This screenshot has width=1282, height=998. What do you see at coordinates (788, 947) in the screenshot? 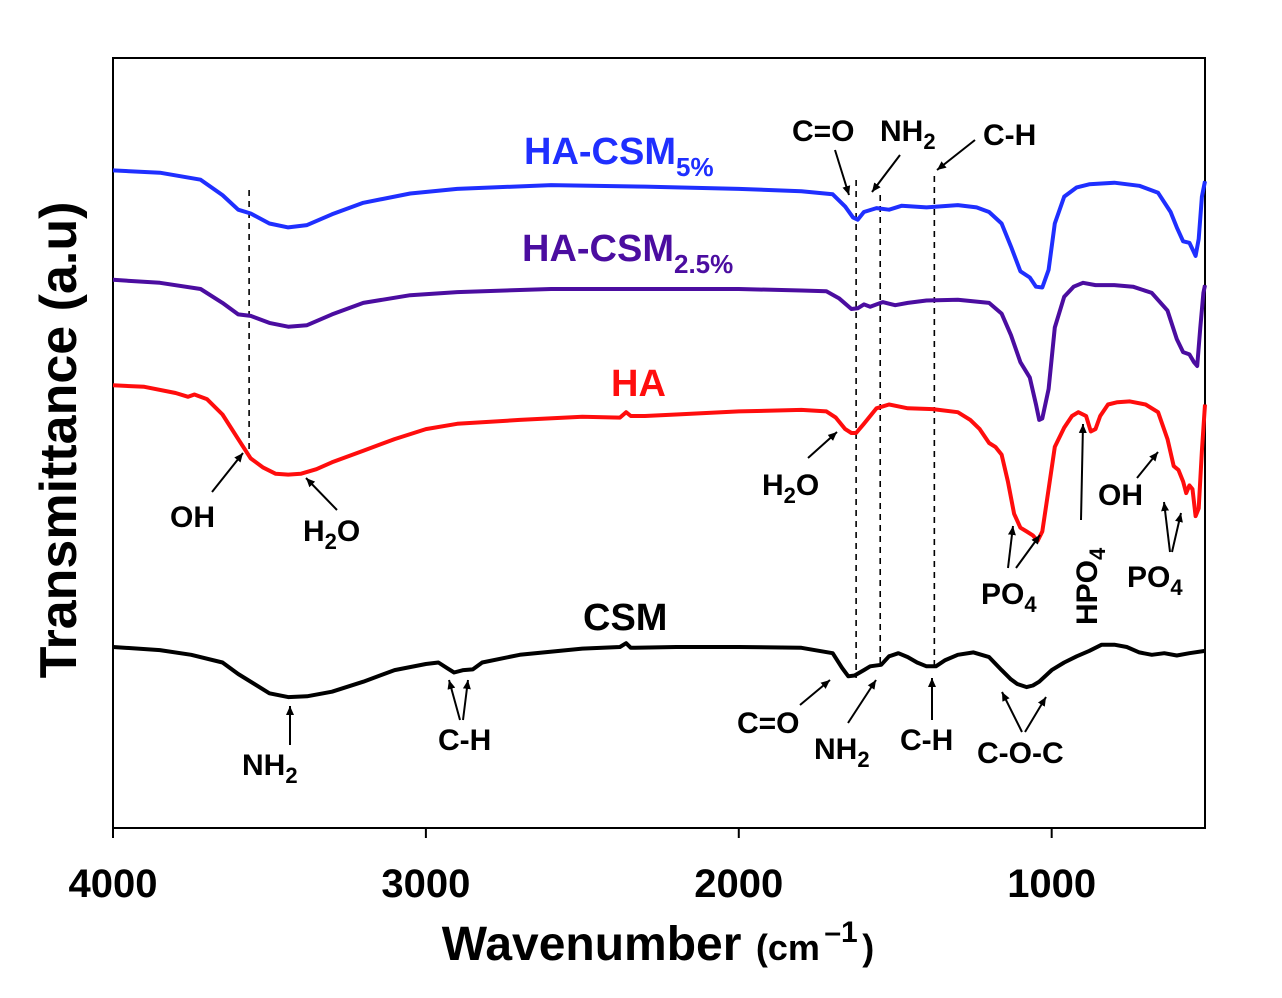
I see `x-axis-label-unit-open: (cm` at bounding box center [788, 947].